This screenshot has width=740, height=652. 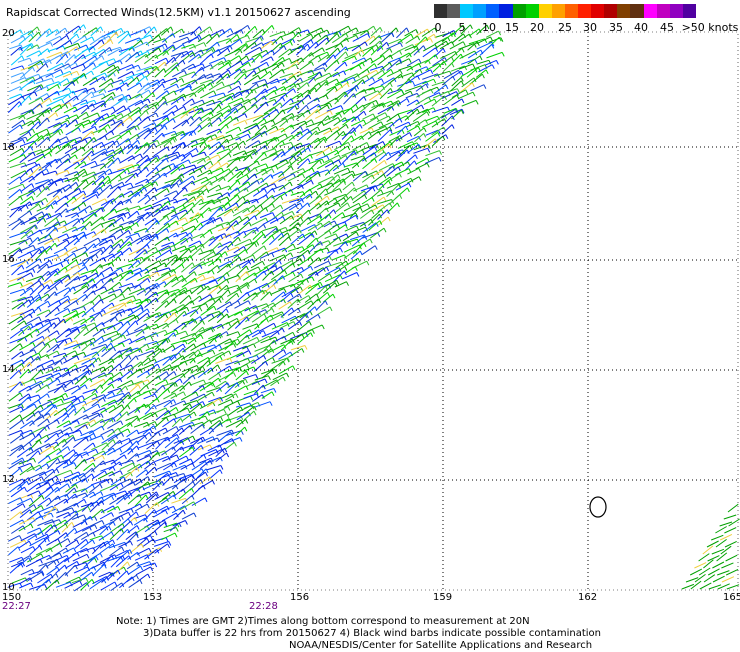 What do you see at coordinates (512, 27) in the screenshot?
I see `colorbar-label: 15` at bounding box center [512, 27].